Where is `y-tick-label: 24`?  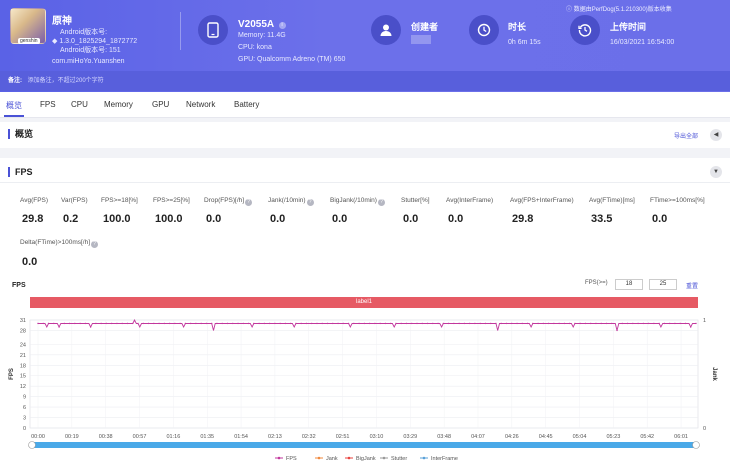 y-tick-label: 24 is located at coordinates (23, 345).